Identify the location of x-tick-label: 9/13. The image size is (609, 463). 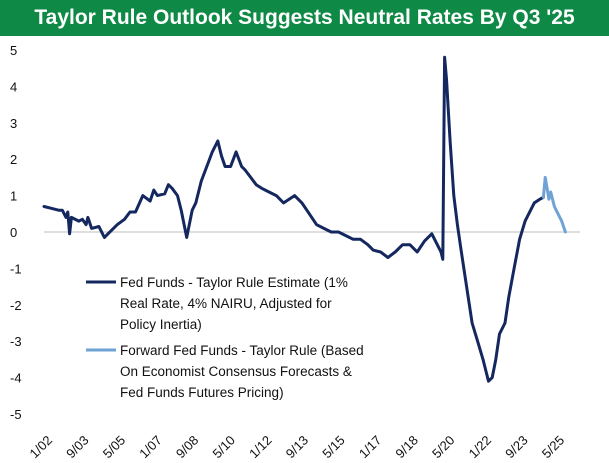
(297, 447).